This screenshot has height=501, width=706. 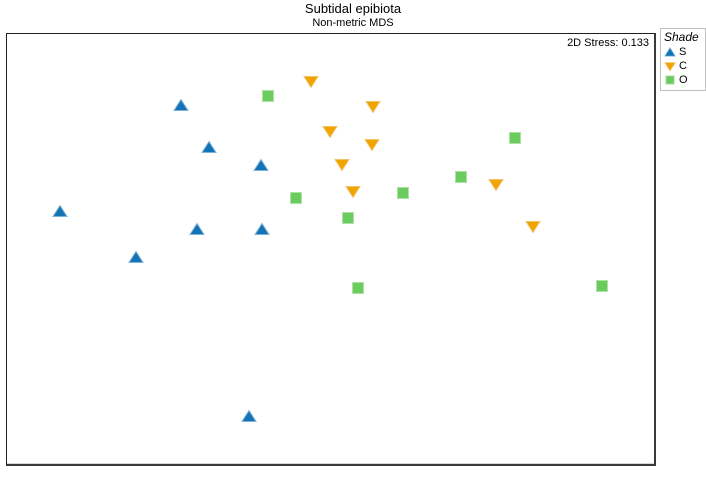 I want to click on legend: Shade S C O, so click(x=683, y=59).